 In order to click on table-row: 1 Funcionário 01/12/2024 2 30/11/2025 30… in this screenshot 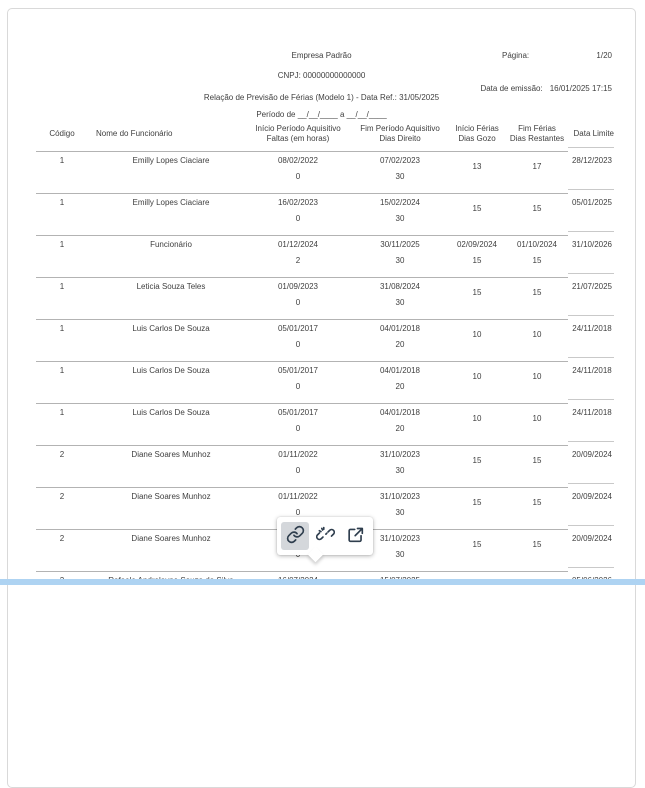, I will do `click(325, 254)`.